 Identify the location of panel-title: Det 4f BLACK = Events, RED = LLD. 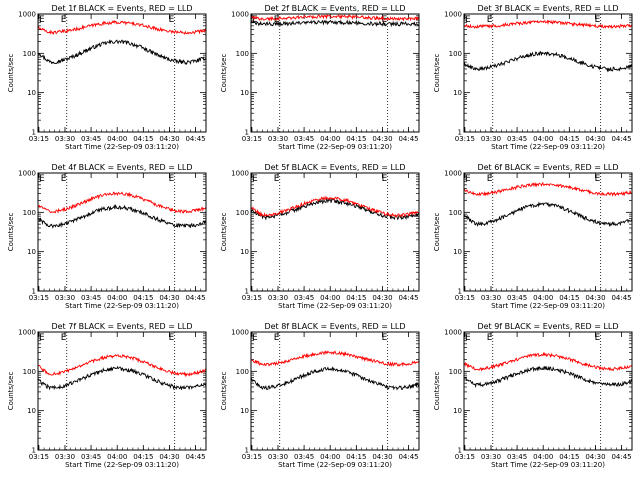
(121, 167).